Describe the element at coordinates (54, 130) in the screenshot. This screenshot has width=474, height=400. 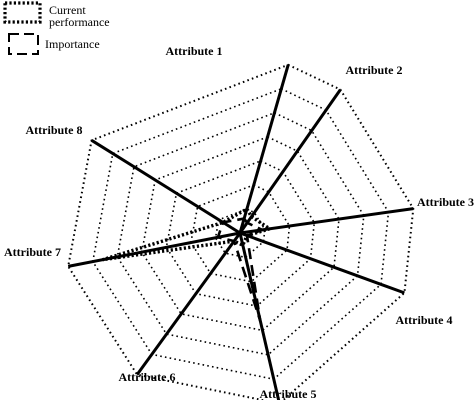
I see `axis-label-attribute-8: Attribute 8` at that location.